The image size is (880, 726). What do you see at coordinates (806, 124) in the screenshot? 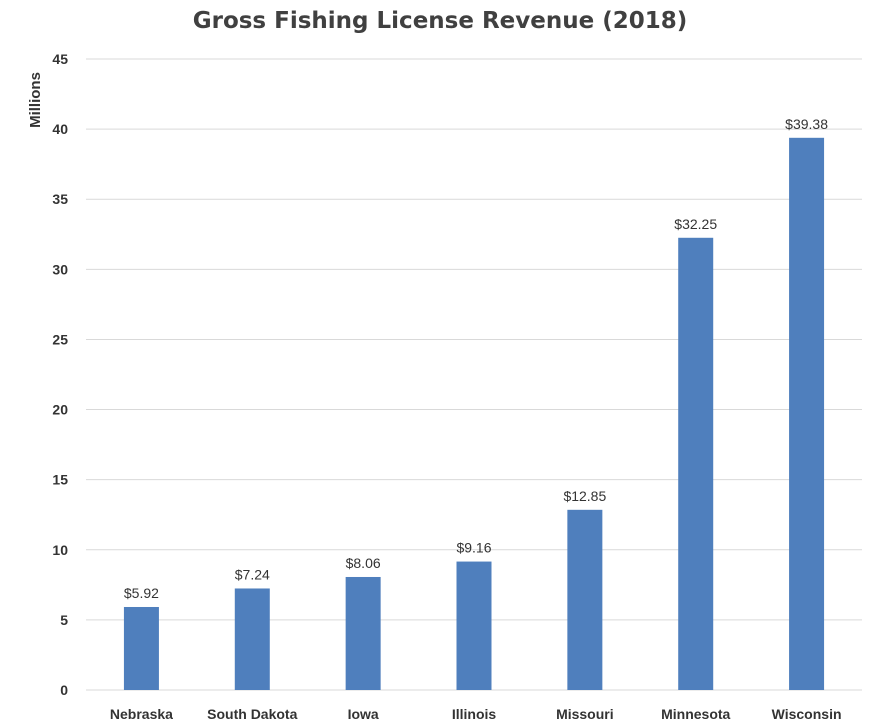
I see `data-label: $39.38` at bounding box center [806, 124].